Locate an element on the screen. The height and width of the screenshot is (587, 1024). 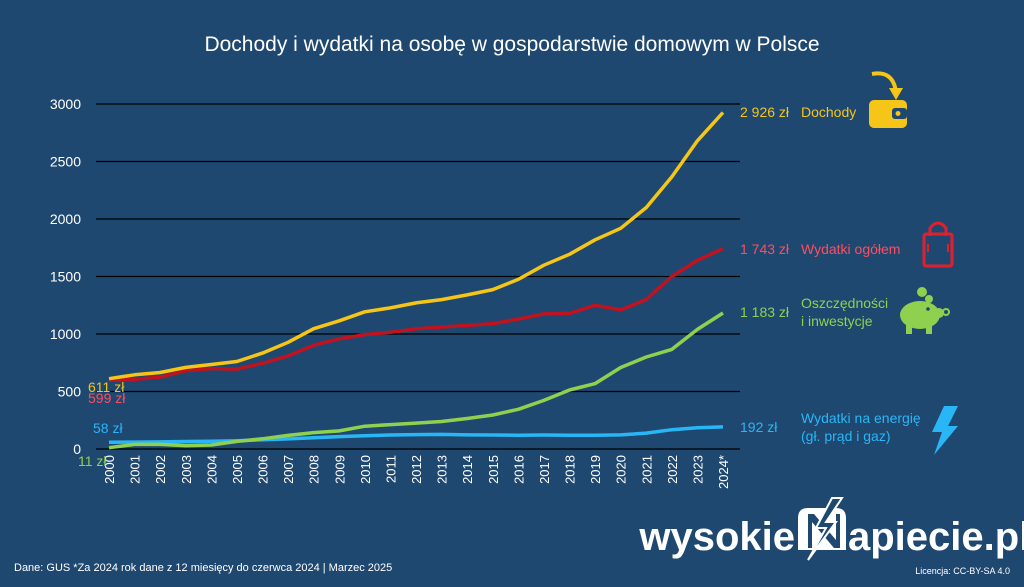
x-tick-label: 2000 is located at coordinates (109, 469).